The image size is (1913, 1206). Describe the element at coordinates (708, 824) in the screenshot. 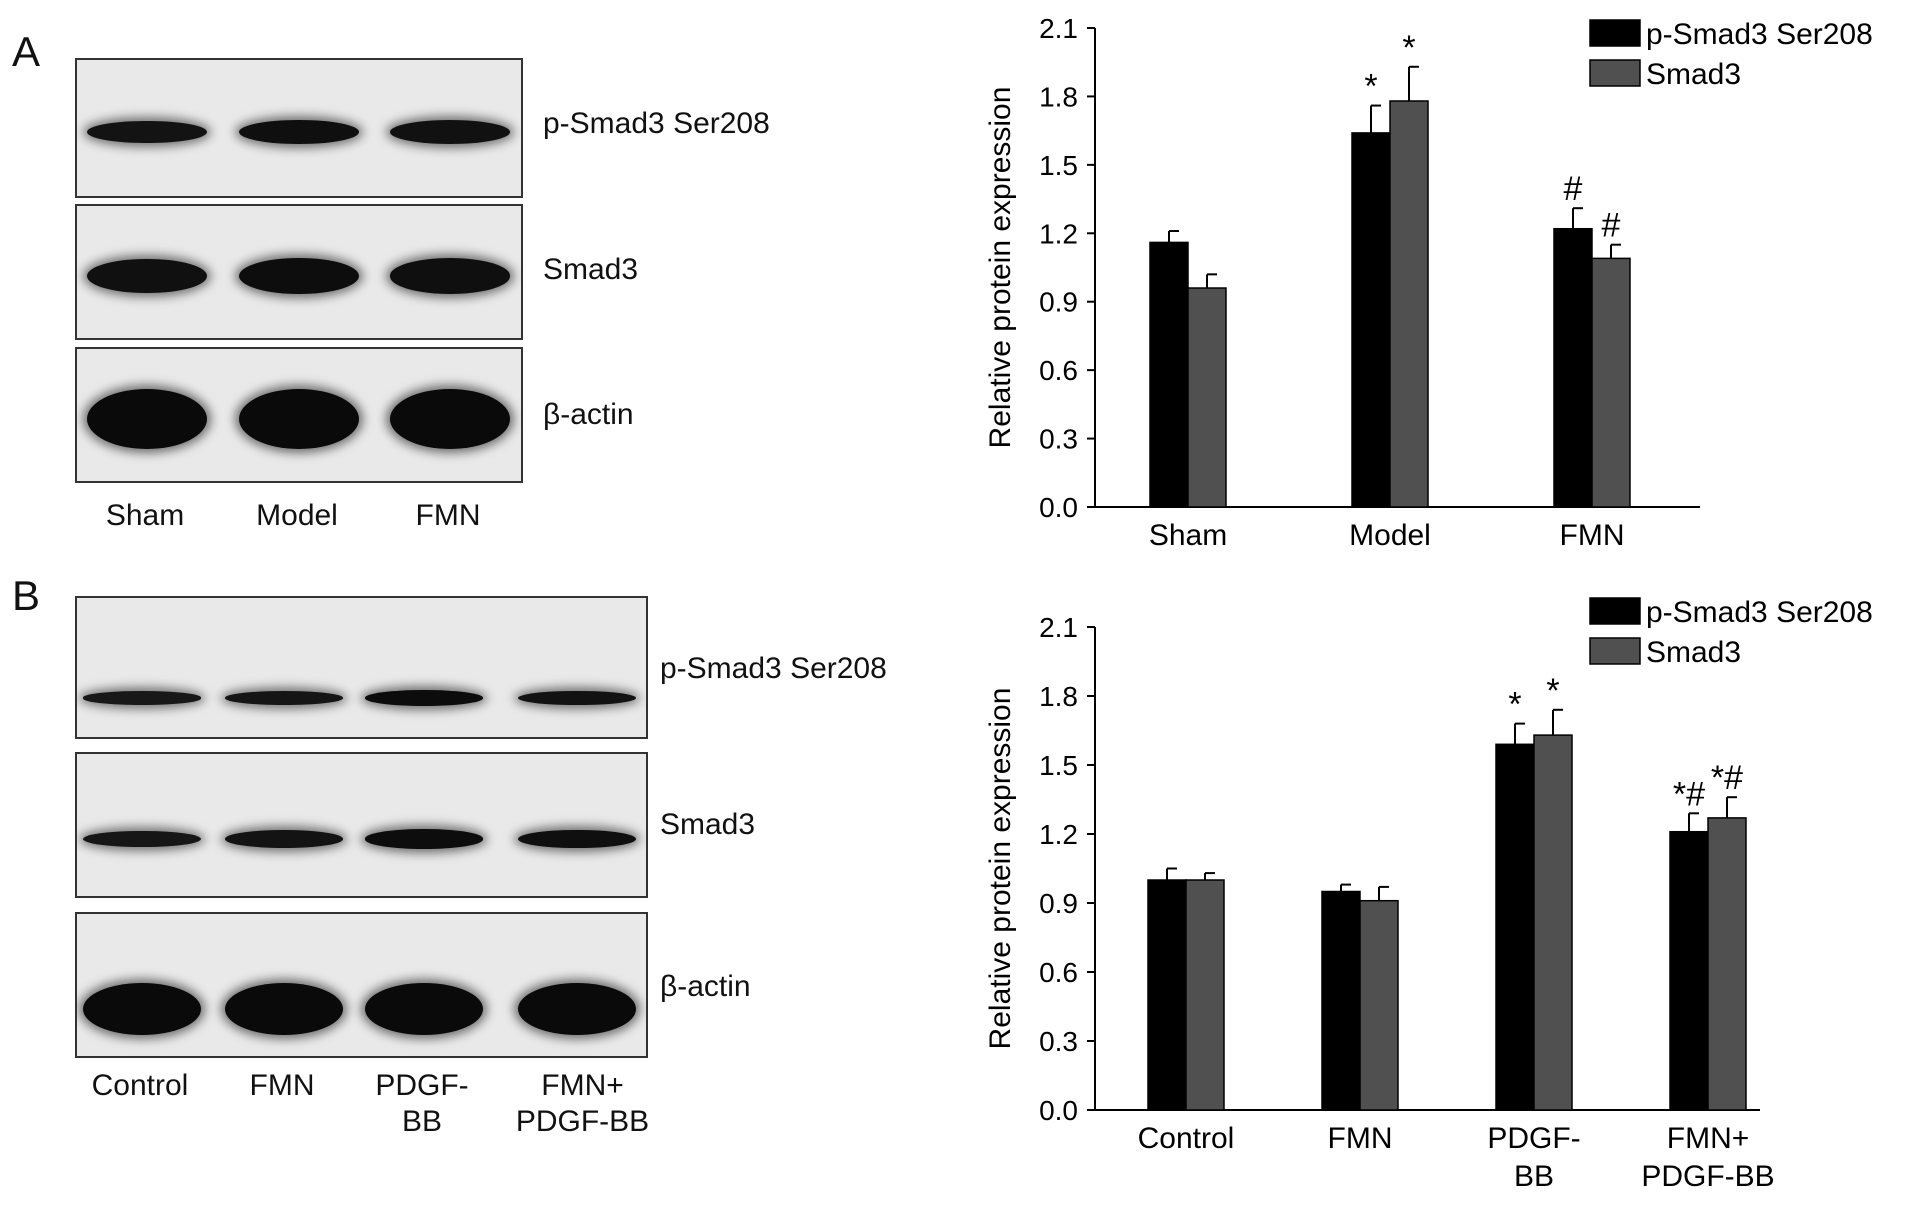

I see `blot-b-label-2: Smad3` at that location.